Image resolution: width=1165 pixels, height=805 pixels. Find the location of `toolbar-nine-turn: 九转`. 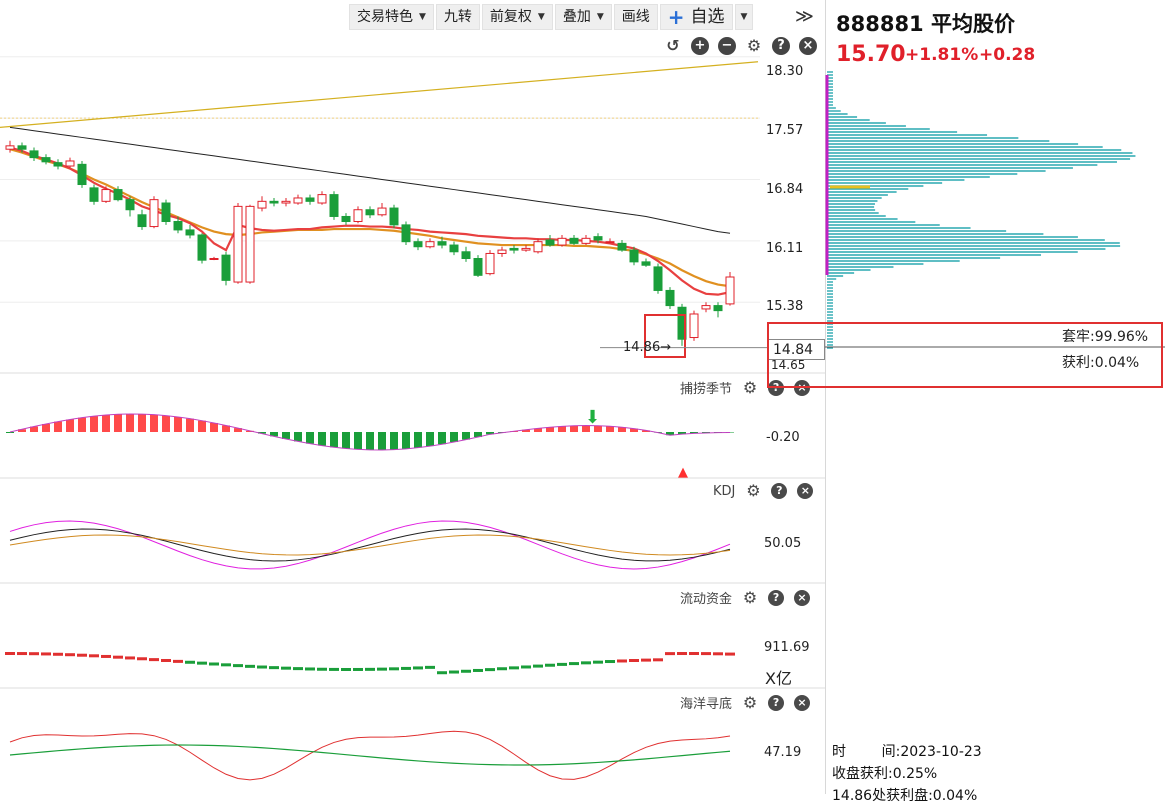

toolbar-nine-turn: 九转 is located at coordinates (457, 17).